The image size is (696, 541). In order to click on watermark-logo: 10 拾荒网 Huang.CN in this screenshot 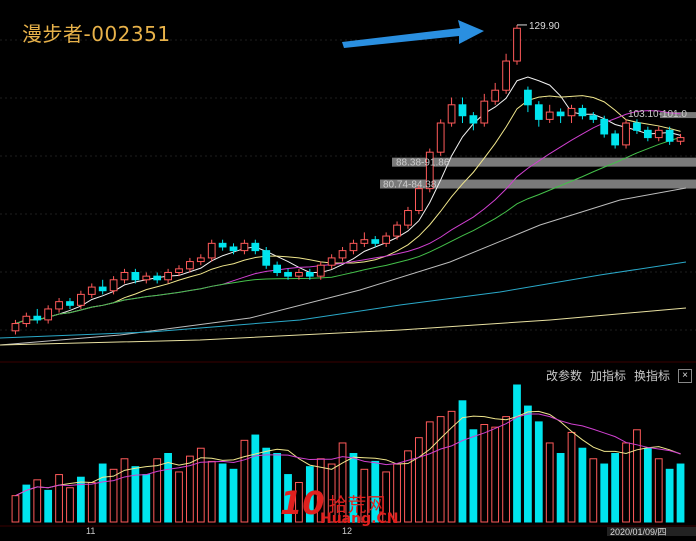, I will do `click(339, 505)`.